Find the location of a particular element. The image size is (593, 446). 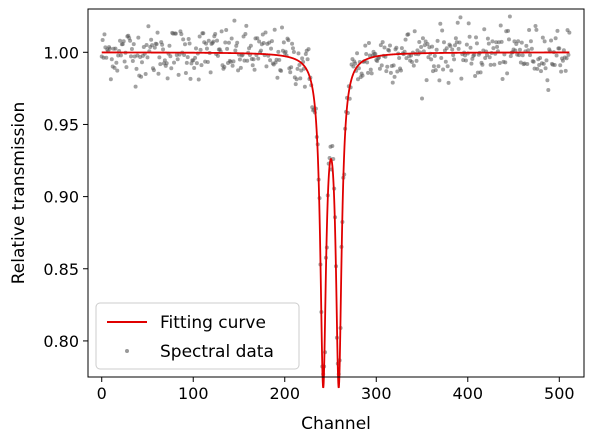

y-axis-ticks: 0.80 0.85 0.90 0.95 1.00 is located at coordinates (65, 197).